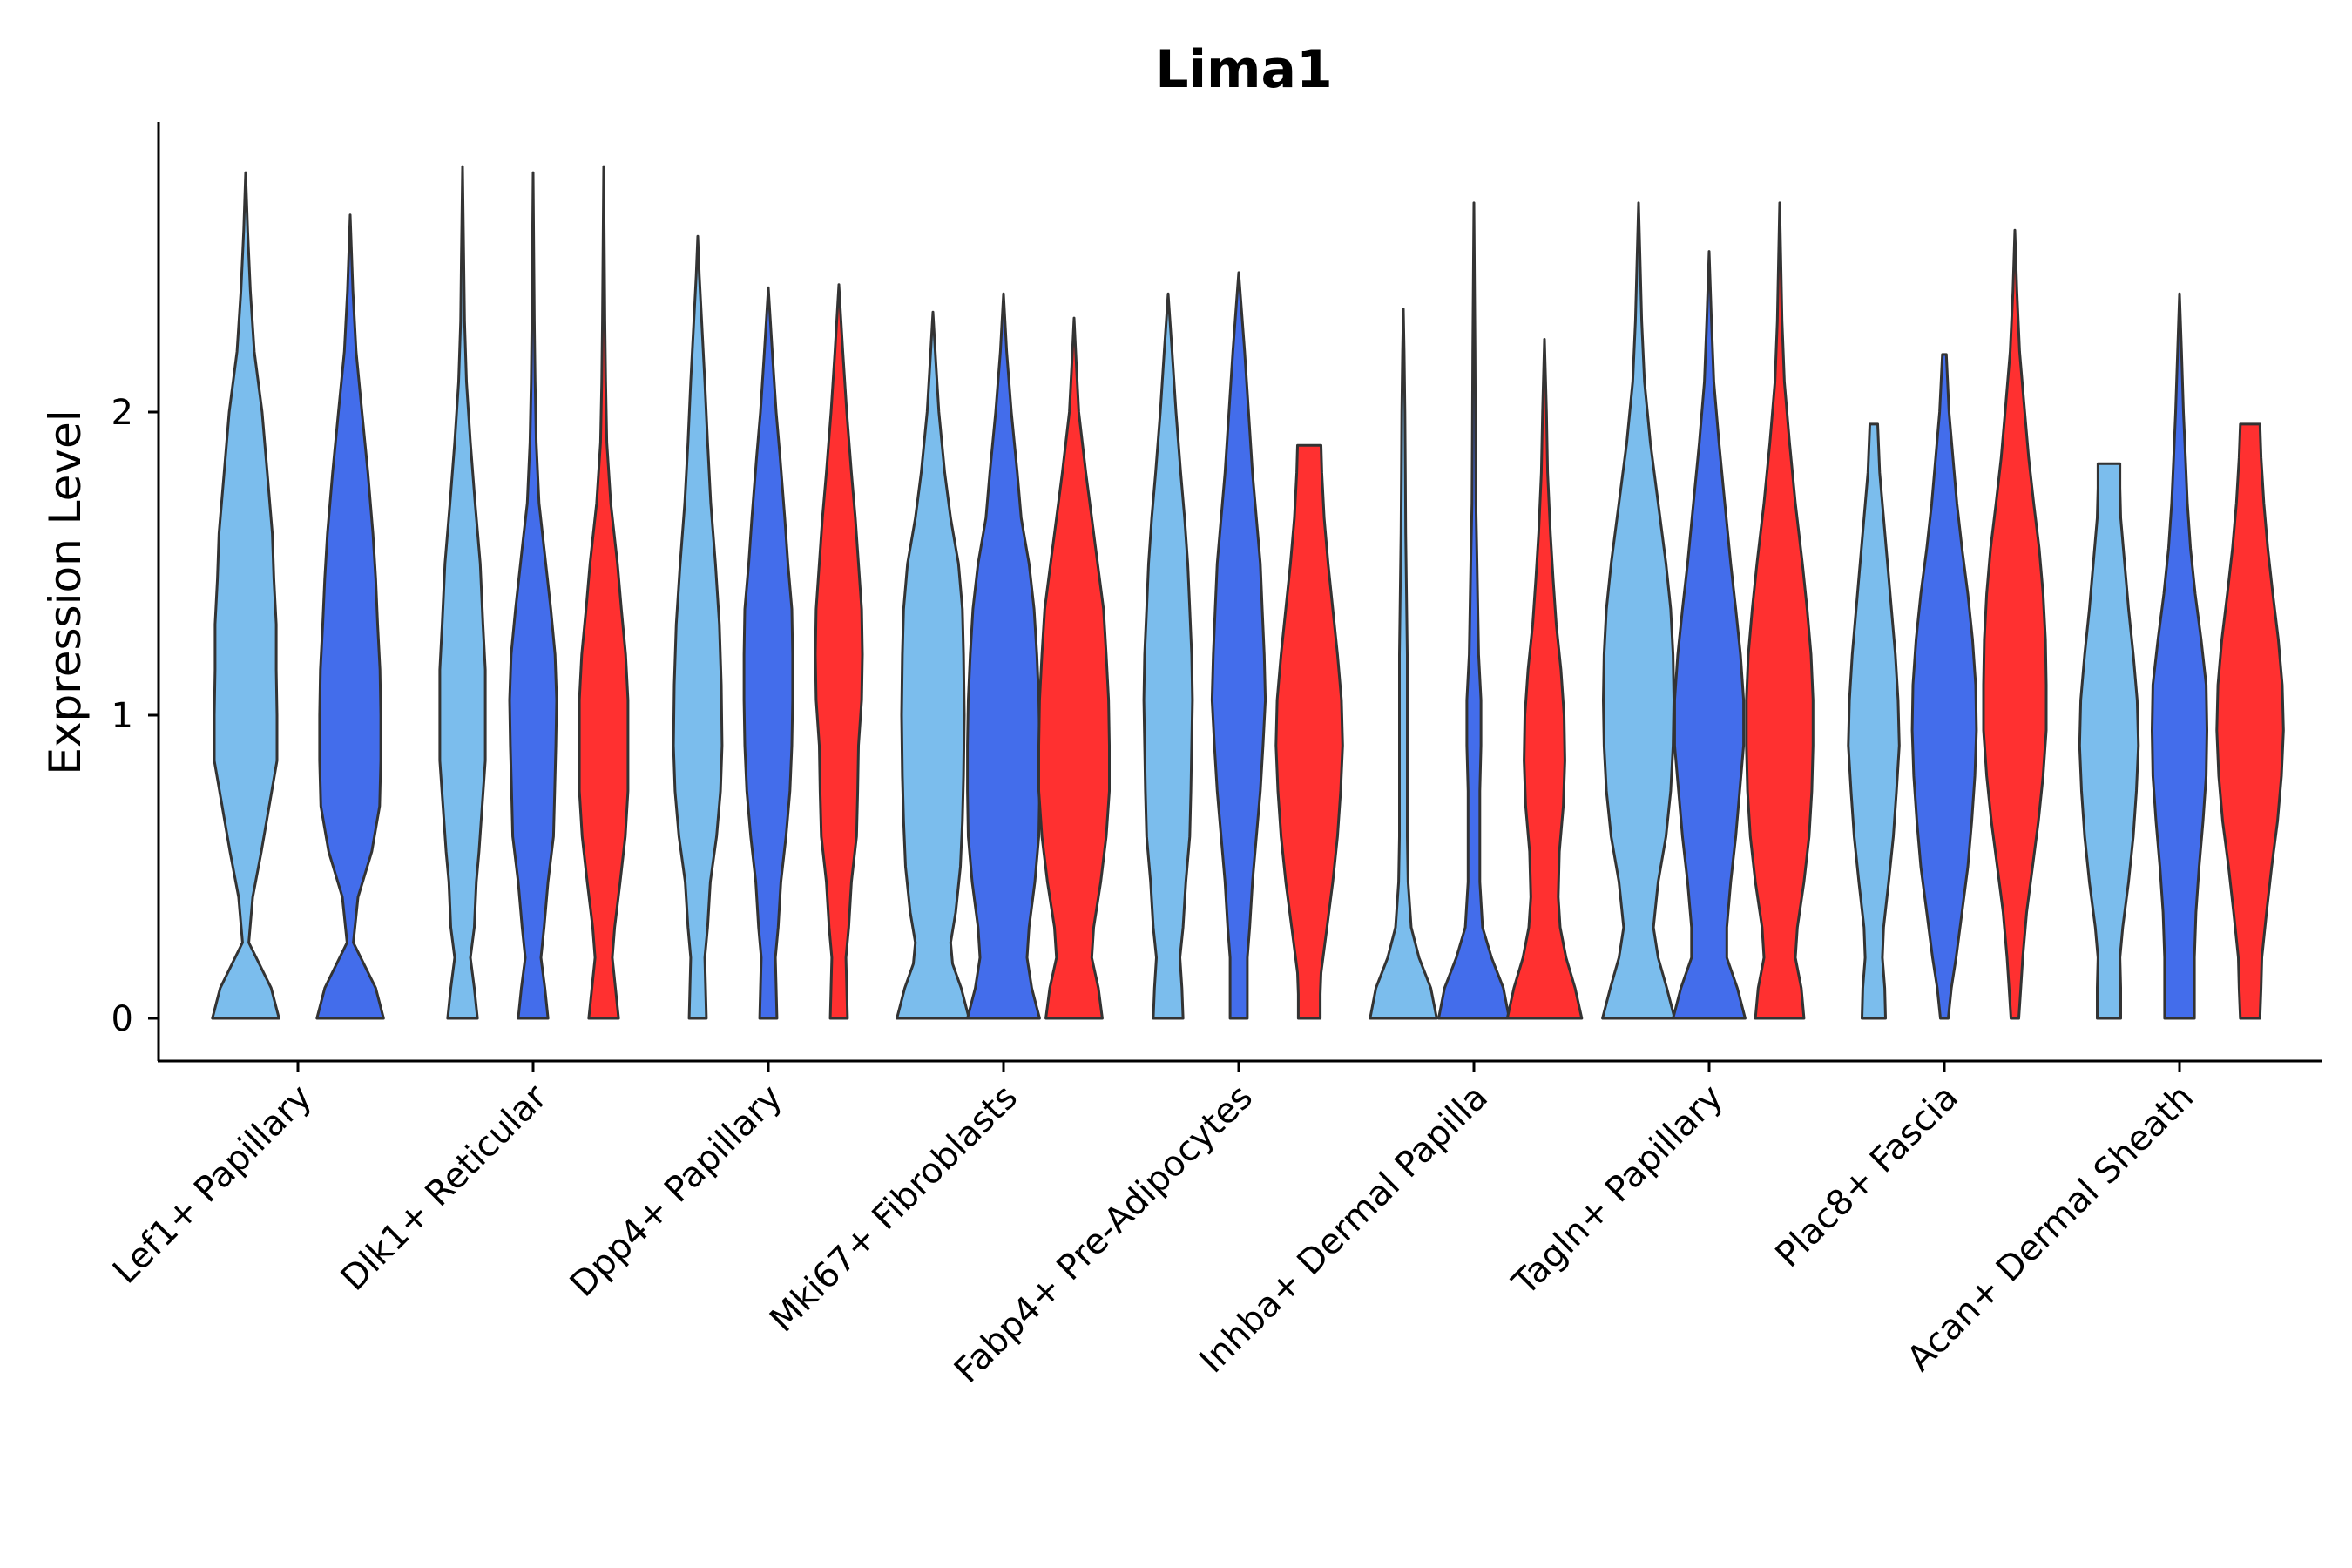  Describe the element at coordinates (122, 716) in the screenshot. I see `y-tick-label: 1` at that location.